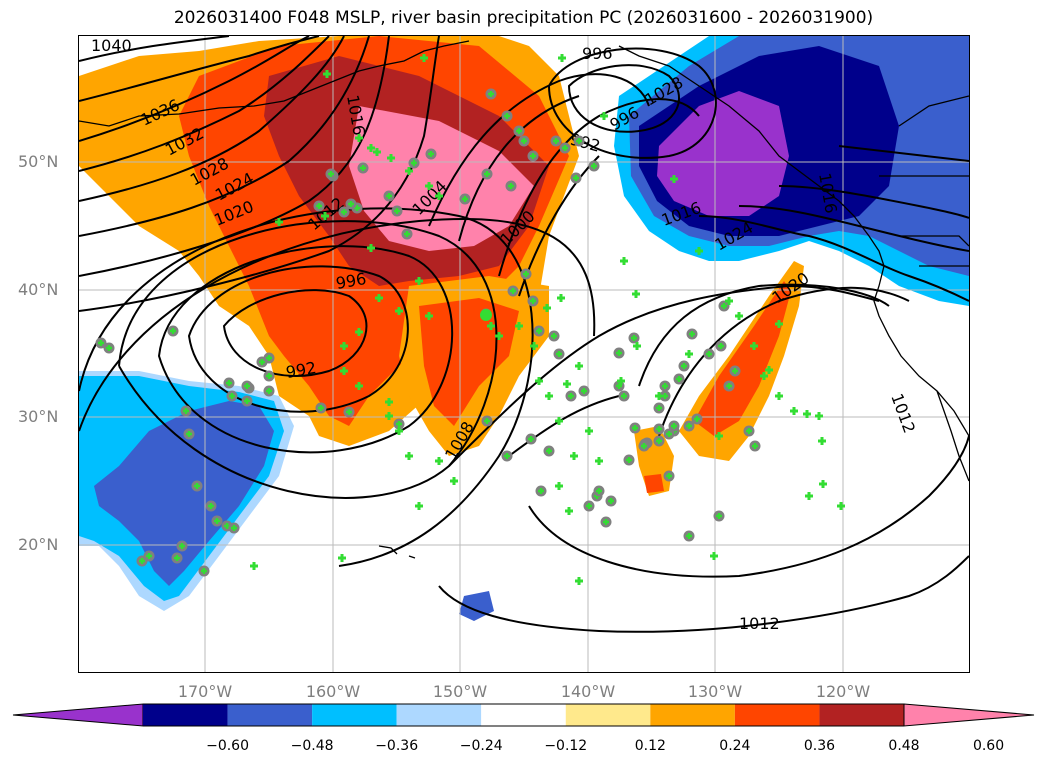 Image resolution: width=1047 pixels, height=765 pixels. Describe the element at coordinates (952, 436) in the screenshot. I see `baja` at that location.